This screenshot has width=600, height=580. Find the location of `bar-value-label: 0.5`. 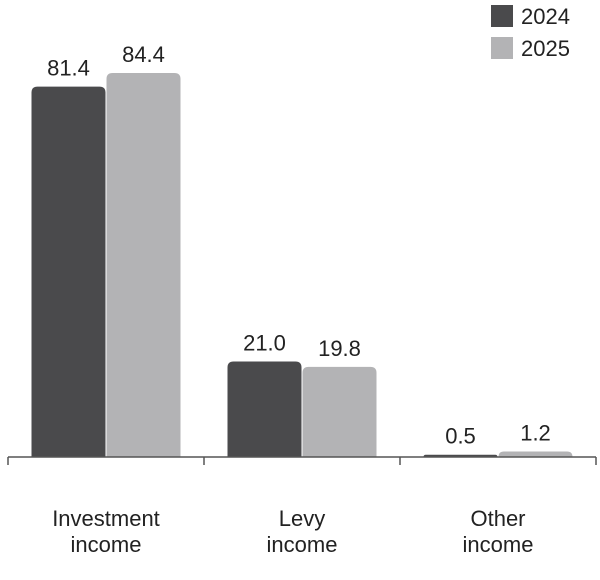

bar-value-label: 0.5 is located at coordinates (460, 436).